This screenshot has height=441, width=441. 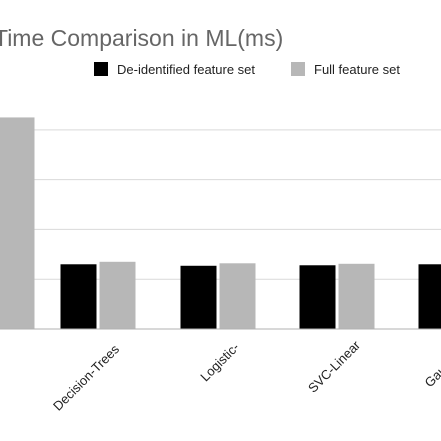 What do you see at coordinates (431, 373) in the screenshot?
I see `x-tick-label: Gaus` at bounding box center [431, 373].